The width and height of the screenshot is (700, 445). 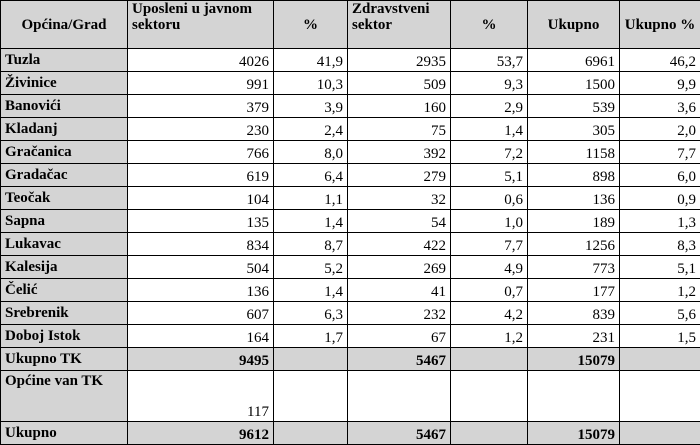 What do you see at coordinates (399, 313) in the screenshot?
I see `cell-health-sector: 232` at bounding box center [399, 313].